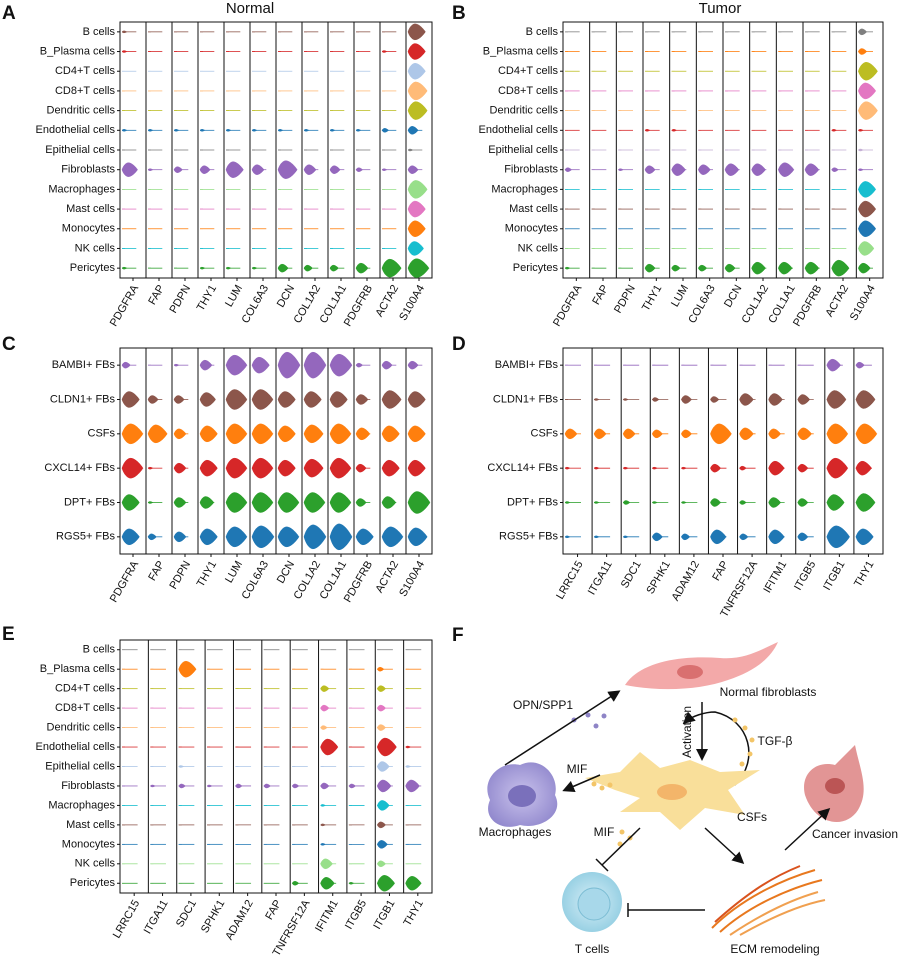 This screenshot has height=963, width=906. I want to click on inhibit-bar, so click(602, 865).